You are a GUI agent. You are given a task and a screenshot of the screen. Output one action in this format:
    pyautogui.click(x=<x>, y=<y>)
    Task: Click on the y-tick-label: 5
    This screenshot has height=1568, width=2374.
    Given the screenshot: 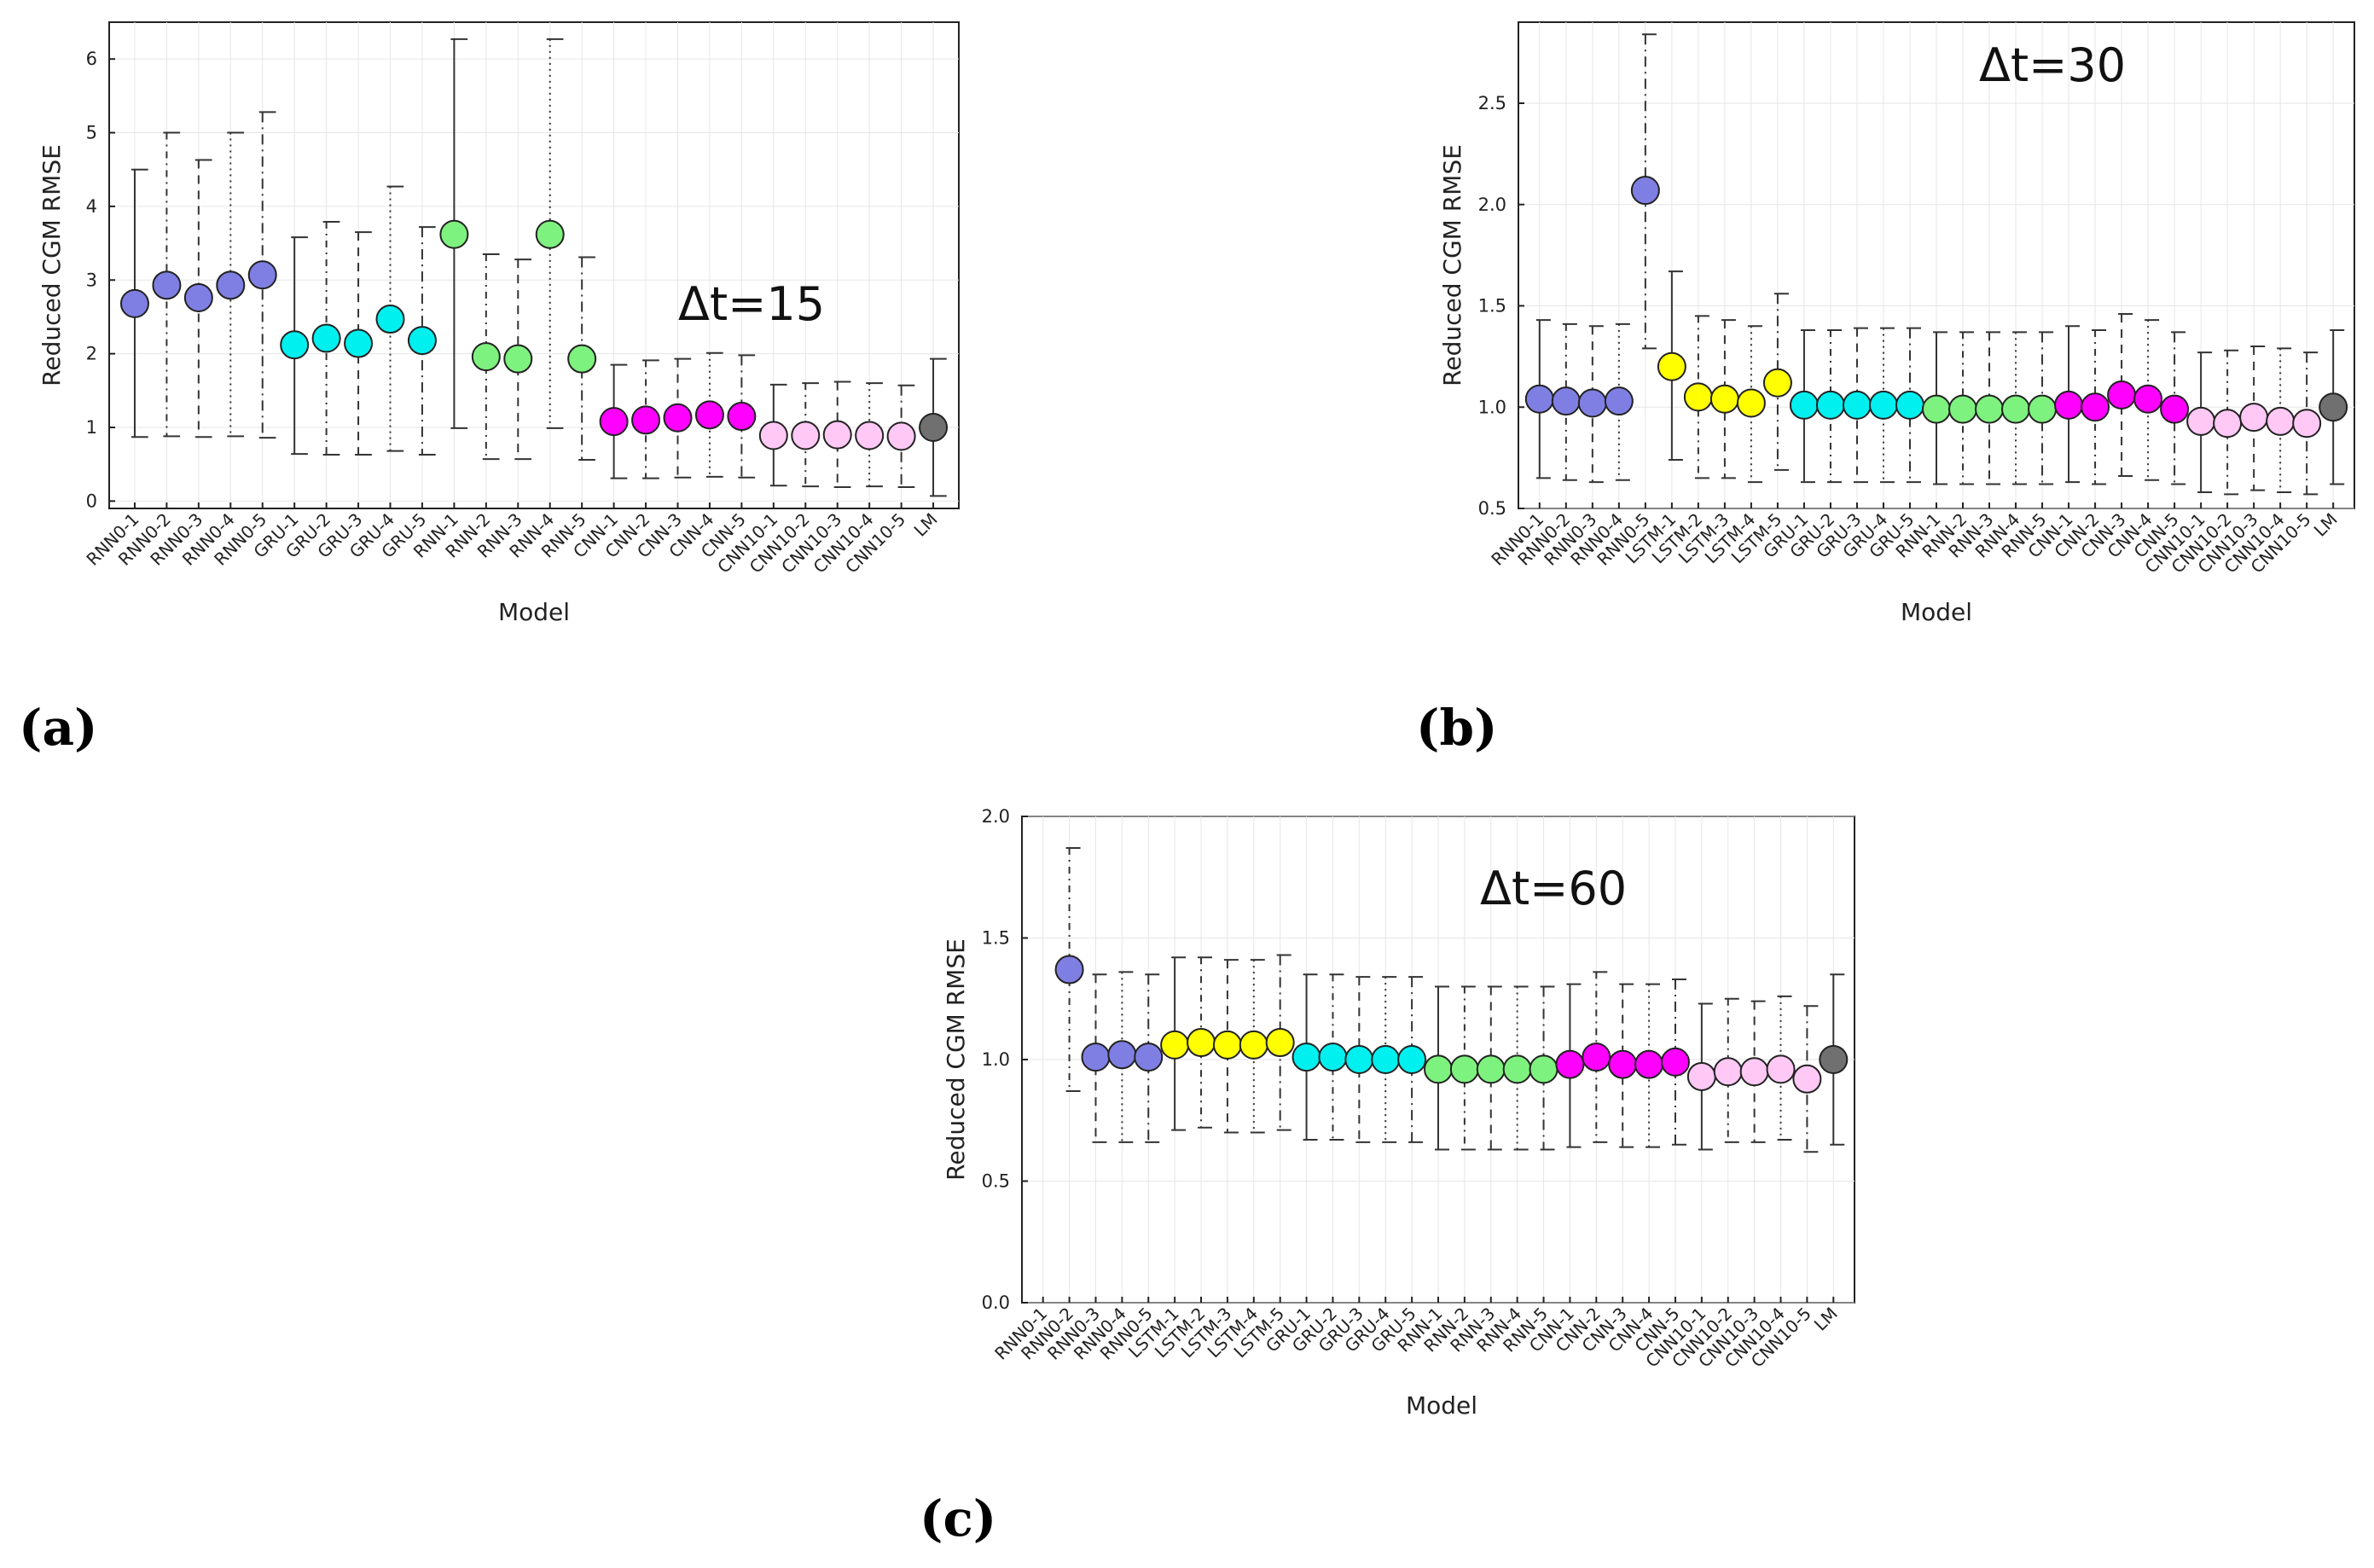 What is the action you would take?
    pyautogui.click(x=91, y=133)
    